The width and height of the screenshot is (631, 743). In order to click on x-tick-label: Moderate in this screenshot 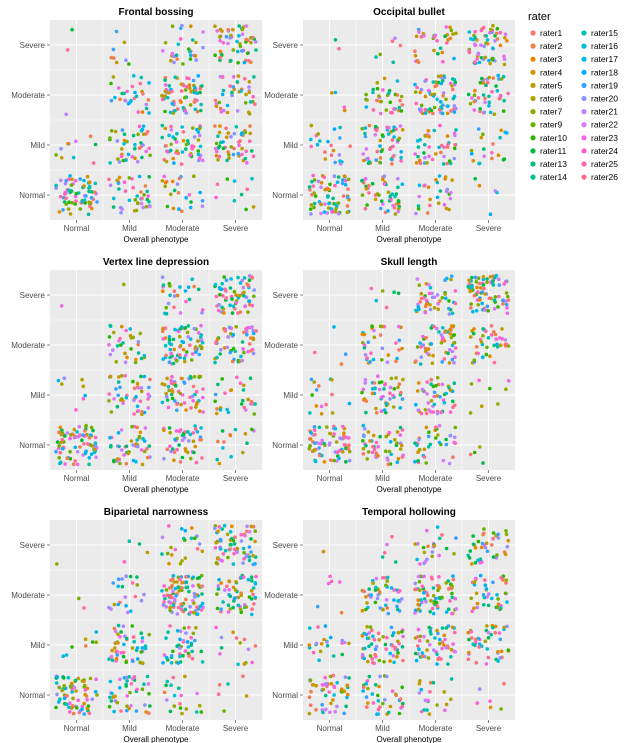, I will do `click(436, 728)`.